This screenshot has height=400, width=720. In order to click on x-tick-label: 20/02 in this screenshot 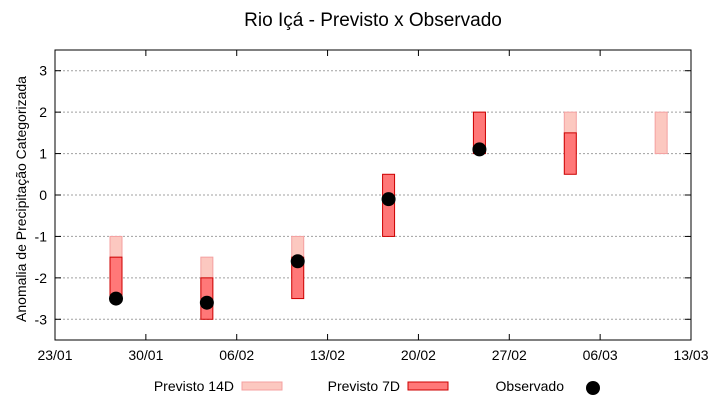, I will do `click(418, 355)`.